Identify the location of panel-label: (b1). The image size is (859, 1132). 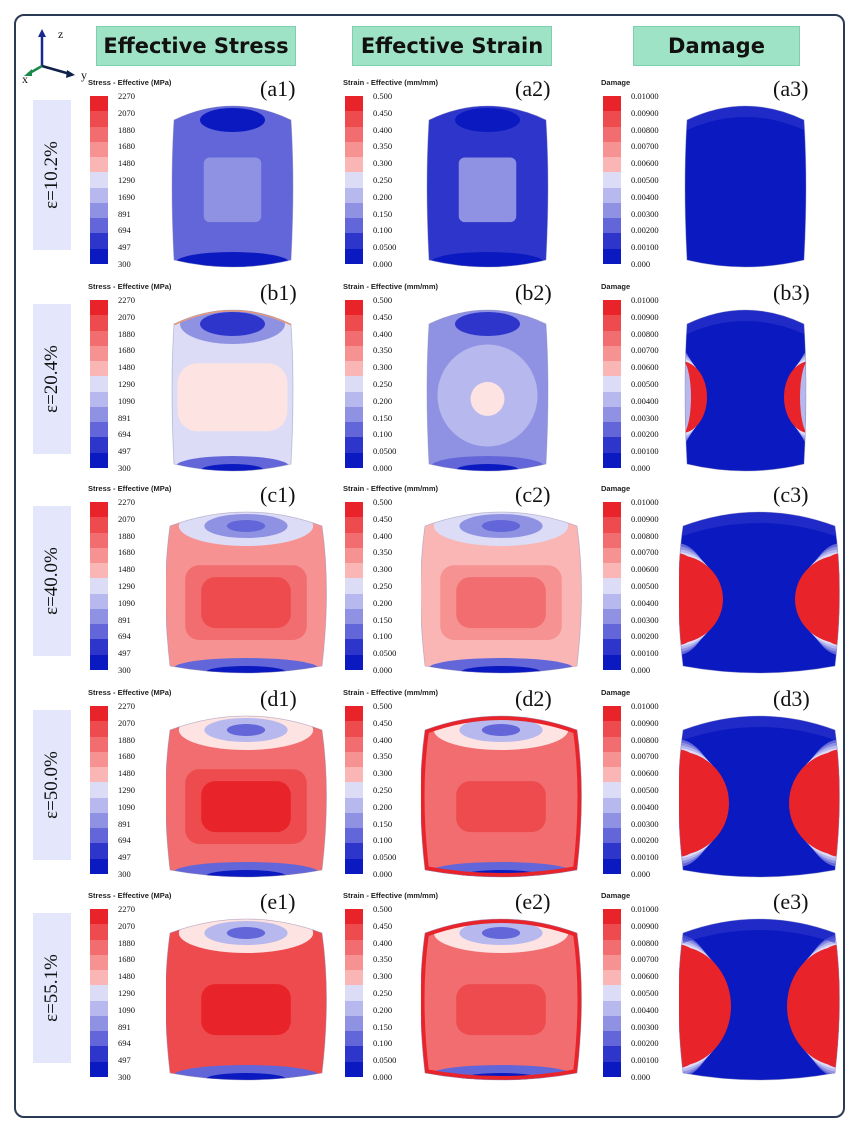
(278, 292).